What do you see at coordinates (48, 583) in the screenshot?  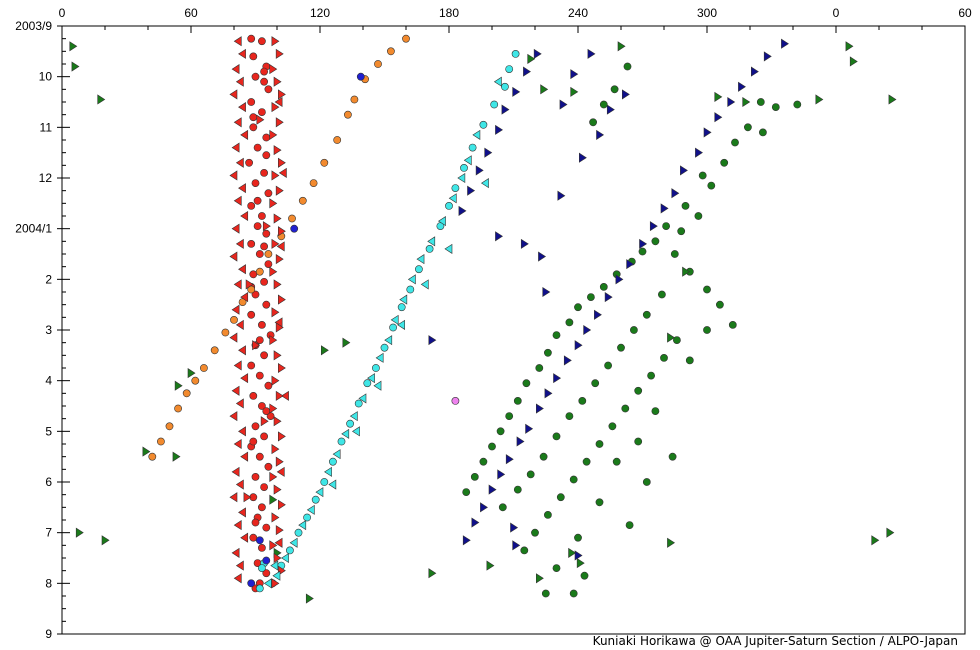 I see `y-tick-label: 8` at bounding box center [48, 583].